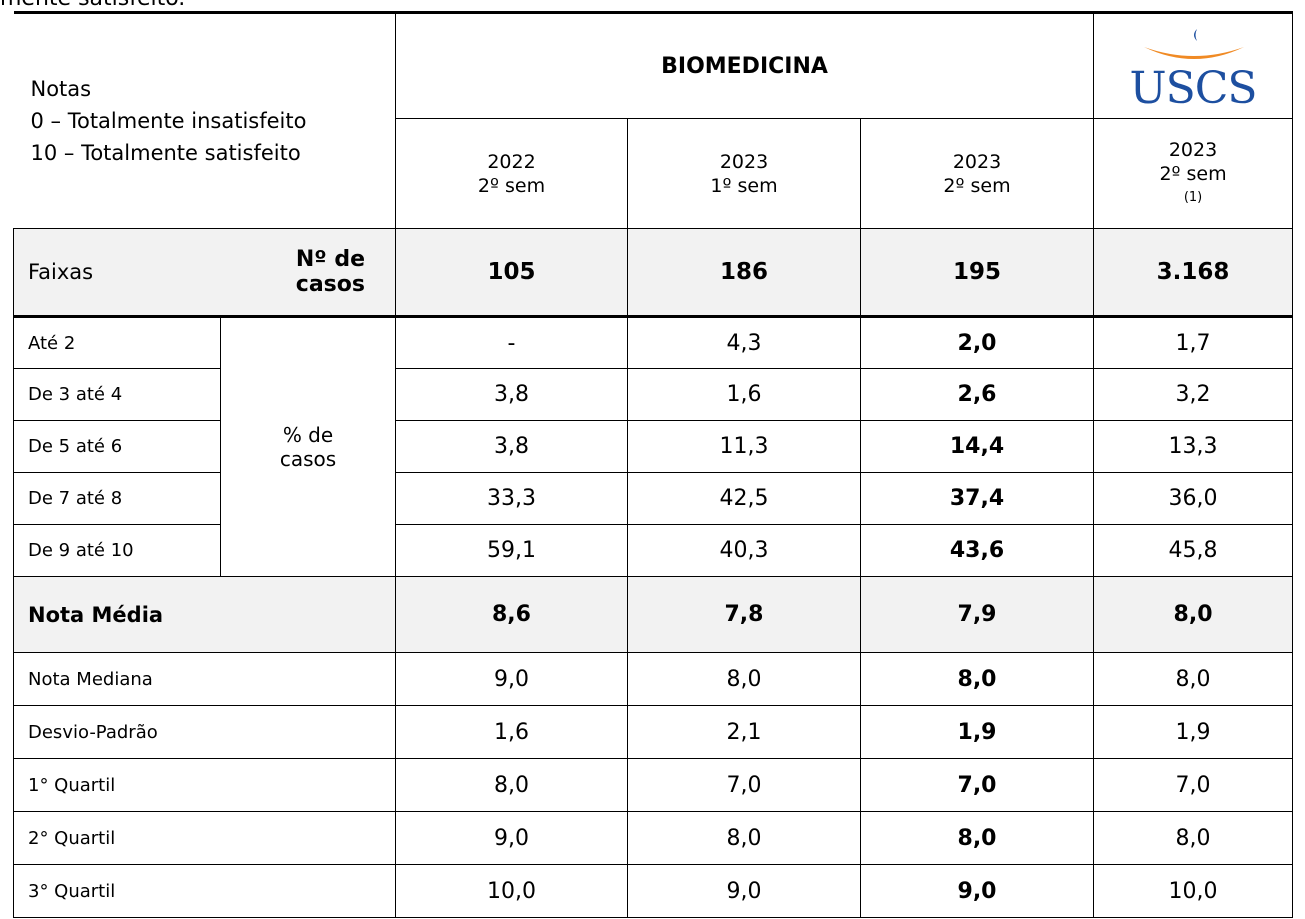  What do you see at coordinates (1193, 498) in the screenshot?
I see `band-value: 36,0` at bounding box center [1193, 498].